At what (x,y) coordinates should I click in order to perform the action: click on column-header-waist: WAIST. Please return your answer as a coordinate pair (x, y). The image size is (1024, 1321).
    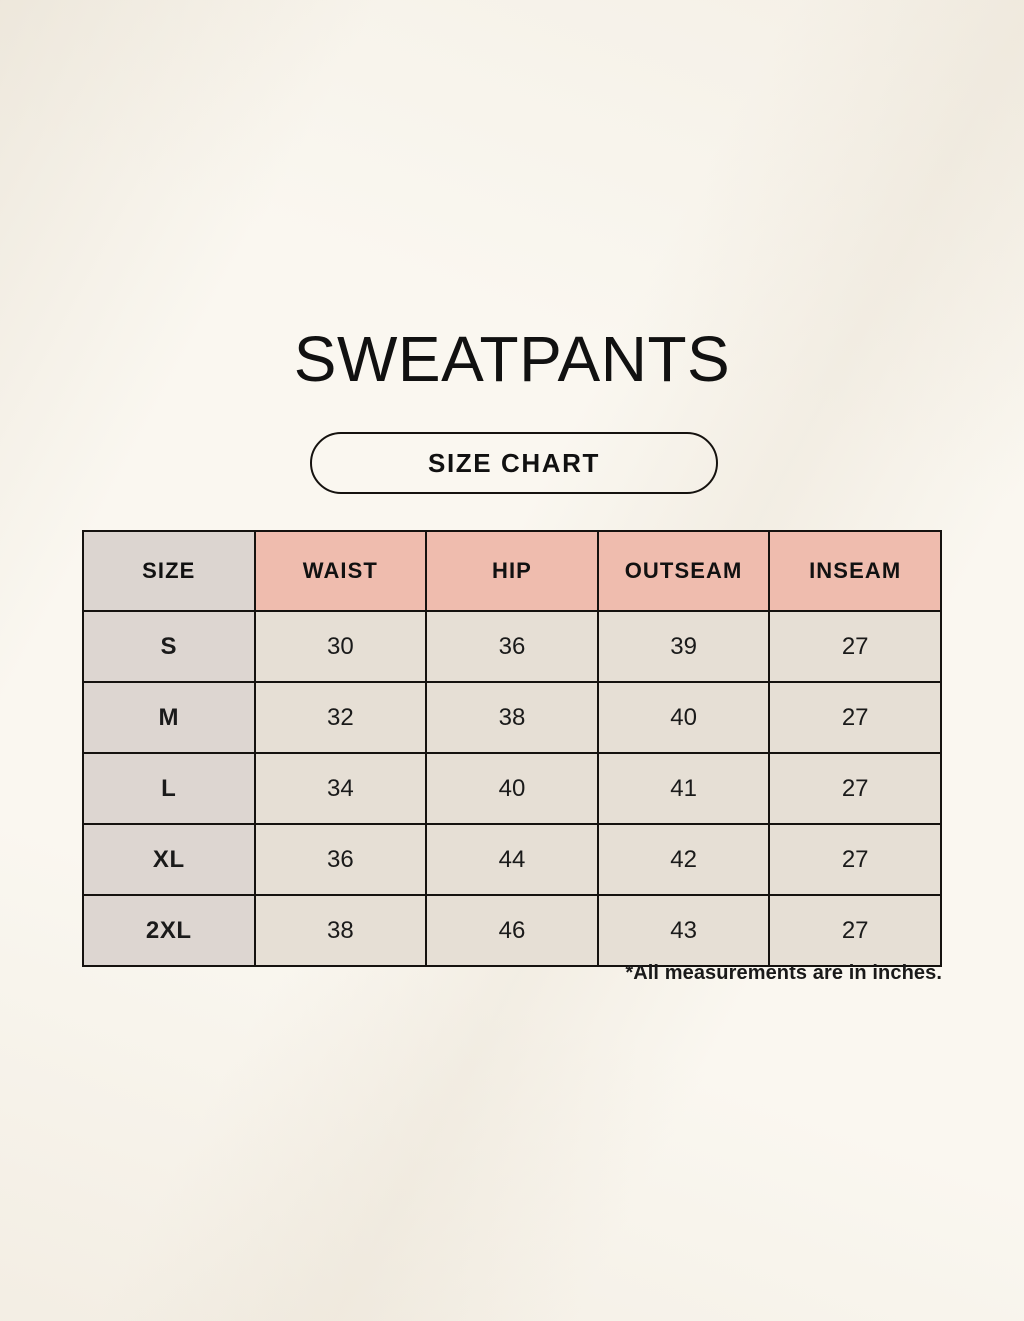
    Looking at the image, I should click on (340, 571).